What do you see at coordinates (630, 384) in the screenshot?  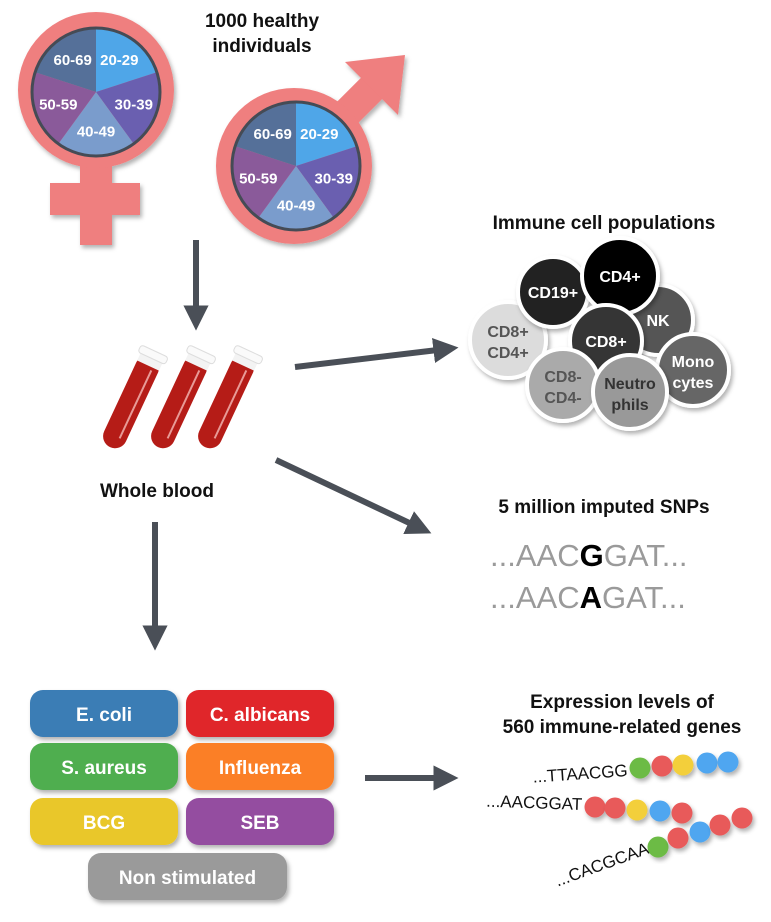 I see `cell-label: Neutro` at bounding box center [630, 384].